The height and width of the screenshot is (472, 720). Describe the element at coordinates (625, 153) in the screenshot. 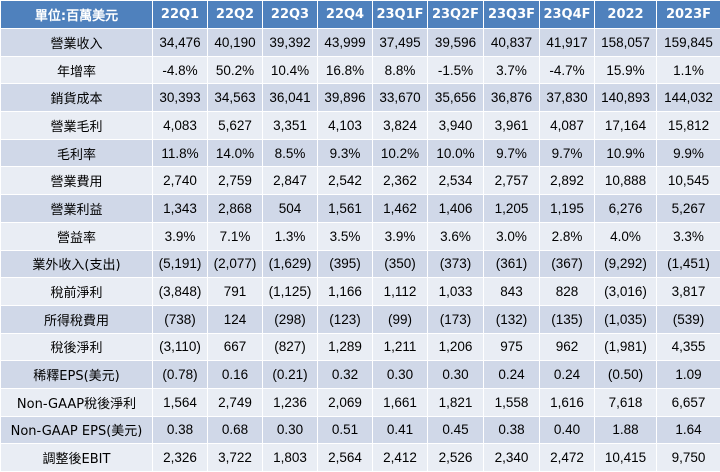

I see `table-cell: 10.9%` at that location.